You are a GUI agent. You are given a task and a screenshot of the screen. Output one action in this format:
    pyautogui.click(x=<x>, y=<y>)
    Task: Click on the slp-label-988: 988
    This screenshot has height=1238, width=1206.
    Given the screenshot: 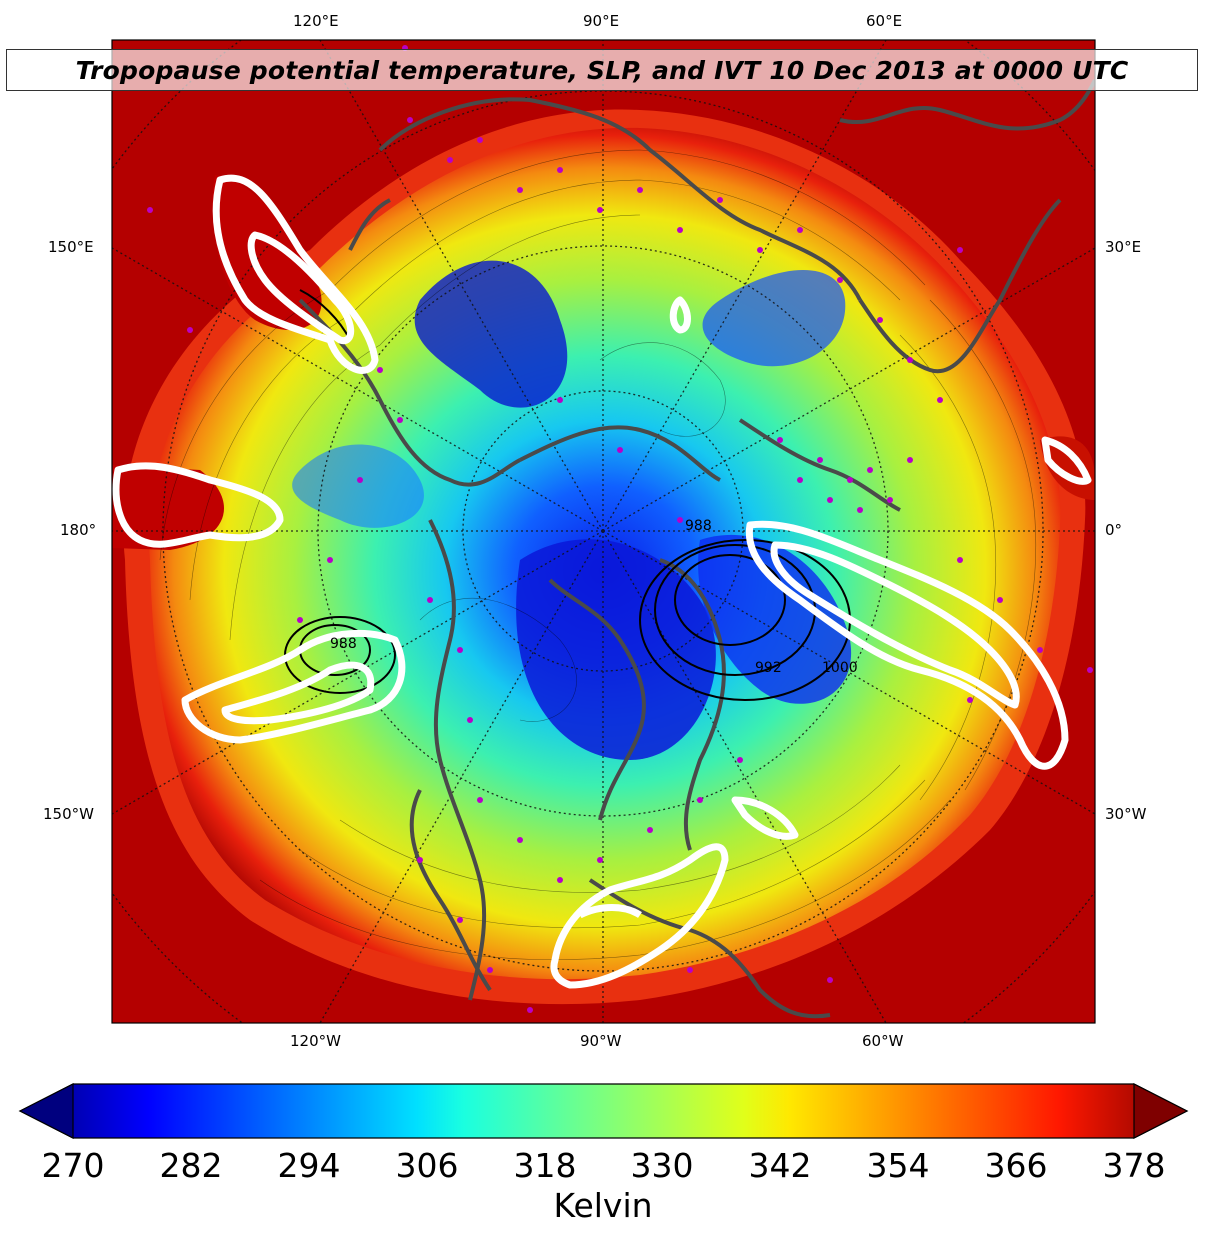 What is the action you would take?
    pyautogui.click(x=698, y=526)
    